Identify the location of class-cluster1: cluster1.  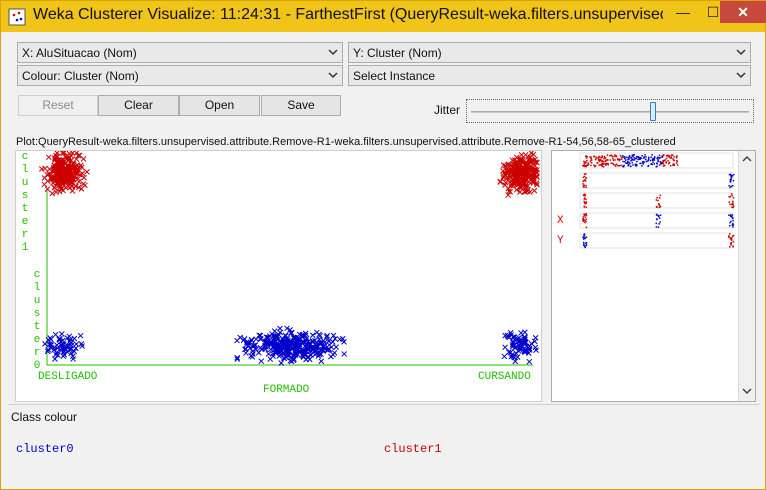
(413, 449).